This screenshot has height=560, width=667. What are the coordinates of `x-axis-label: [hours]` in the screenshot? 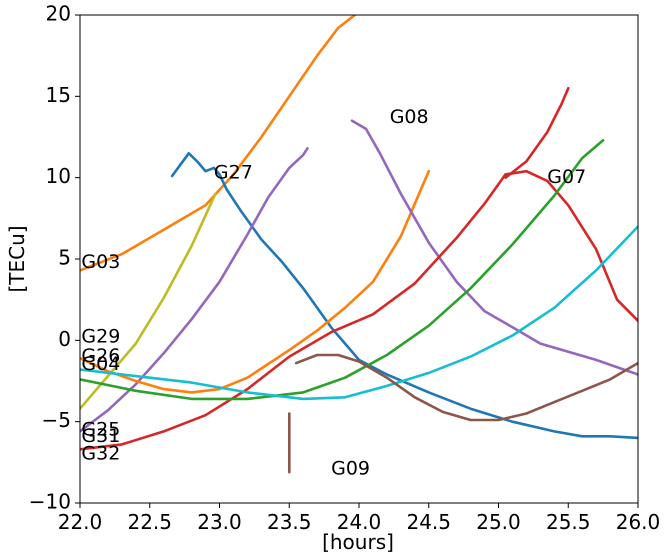 It's located at (358, 542).